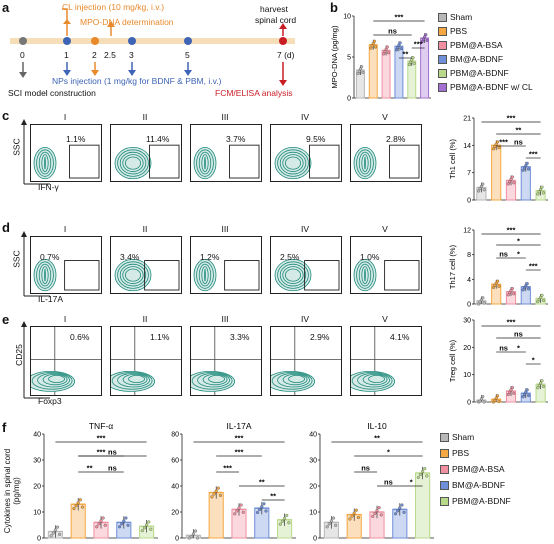 The image size is (554, 544). Describe the element at coordinates (76, 139) in the screenshot. I see `percentage-label: 1.1%` at that location.